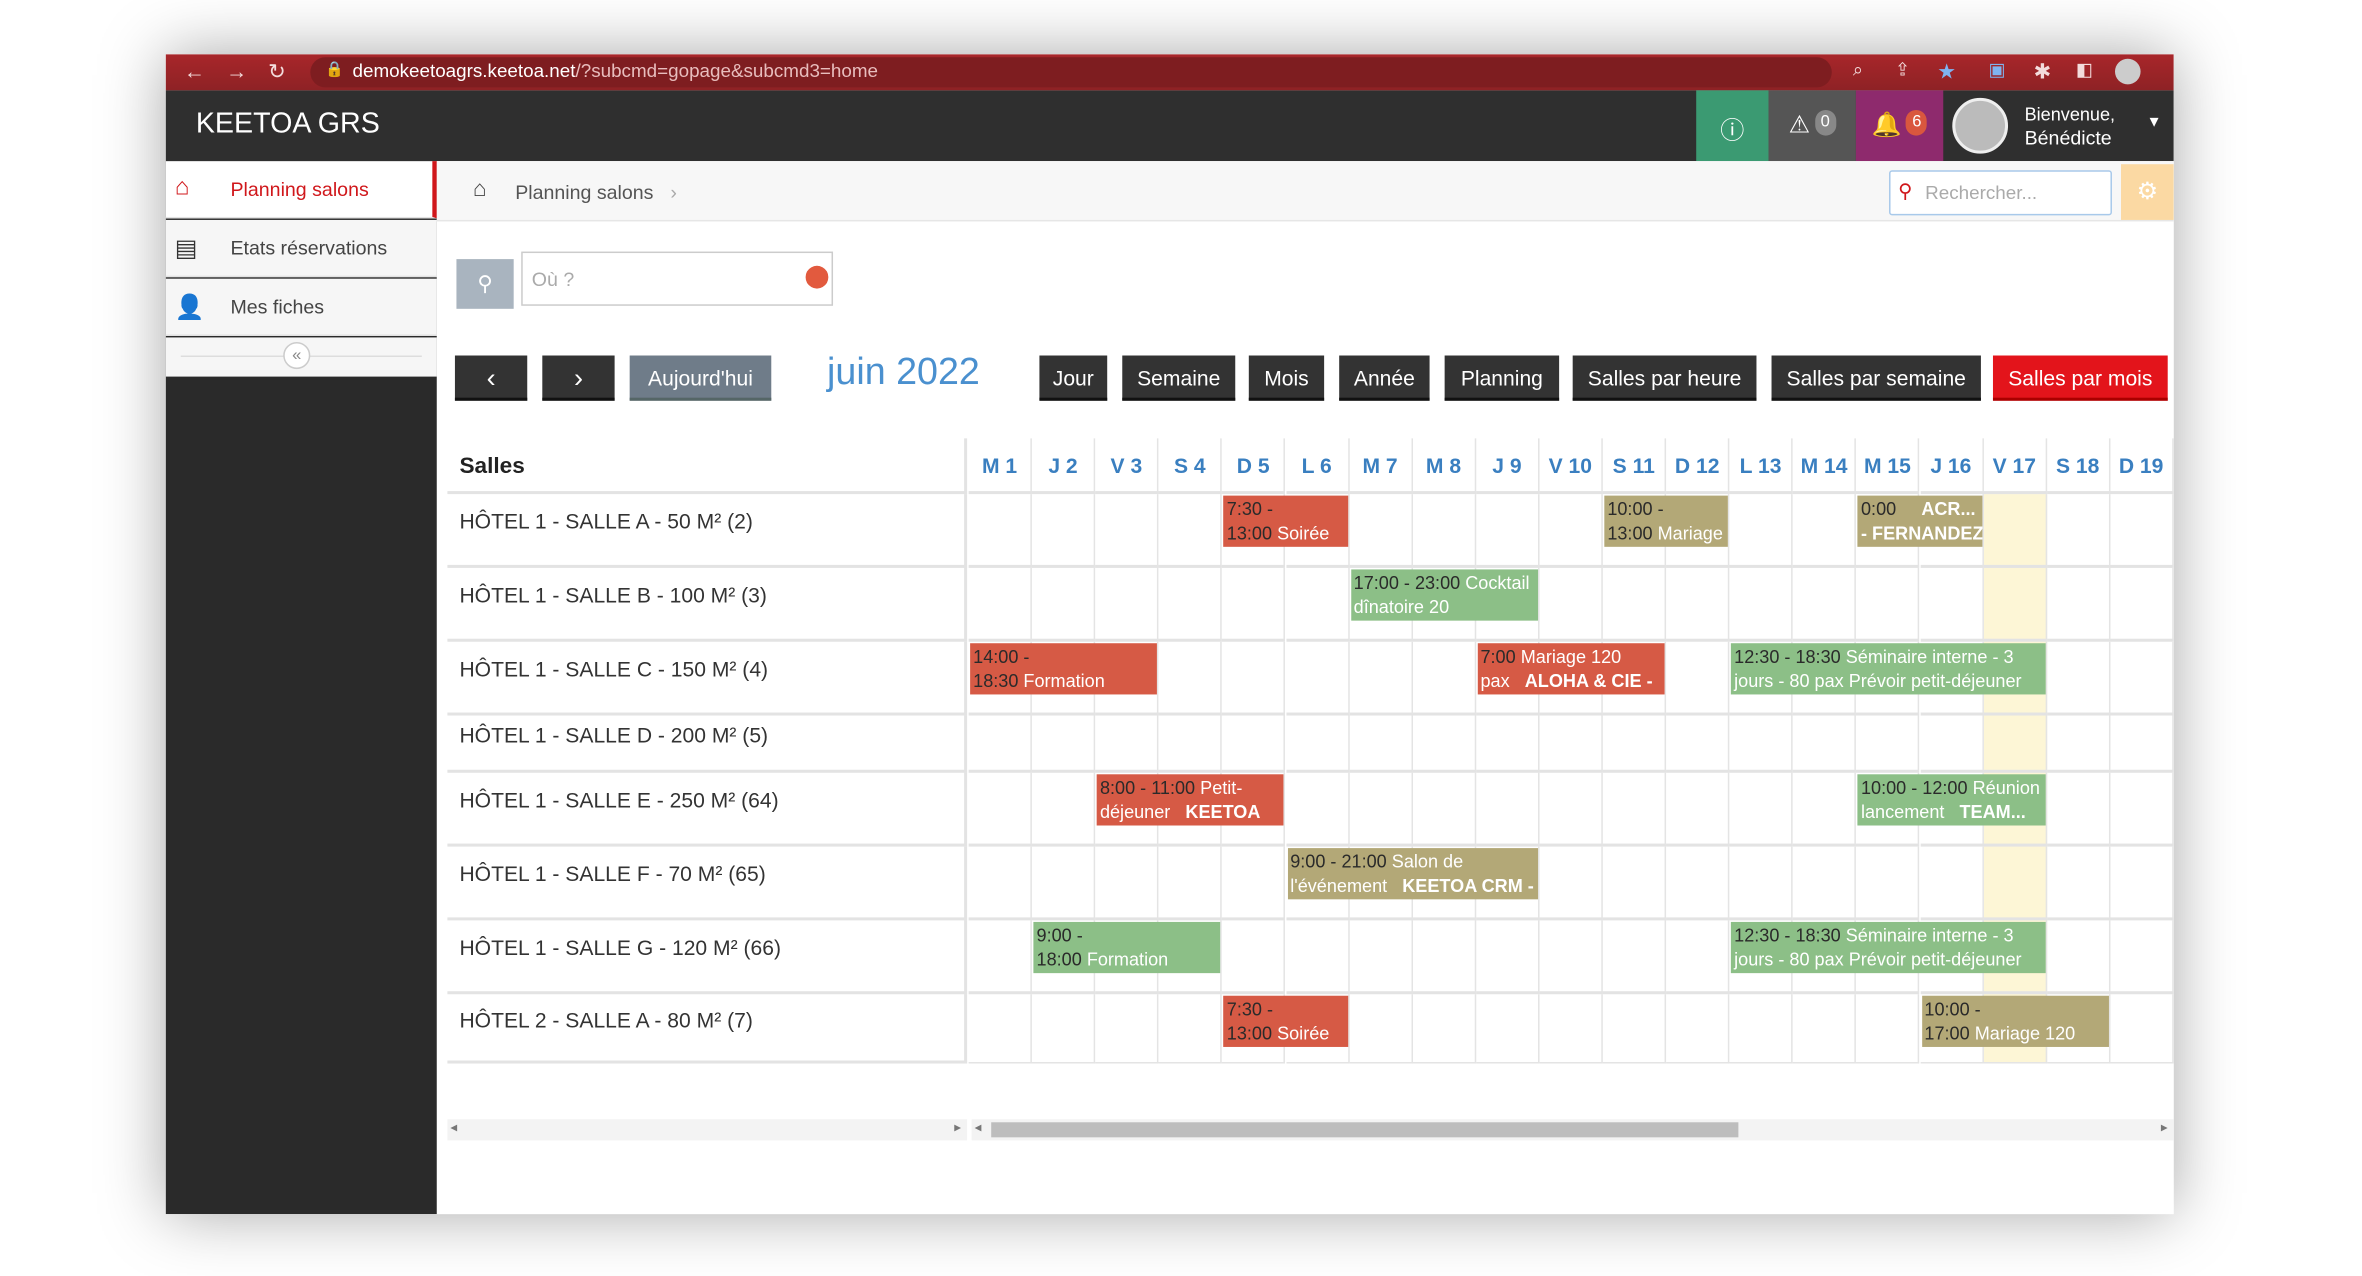  I want to click on day-header: V 17, so click(2015, 466).